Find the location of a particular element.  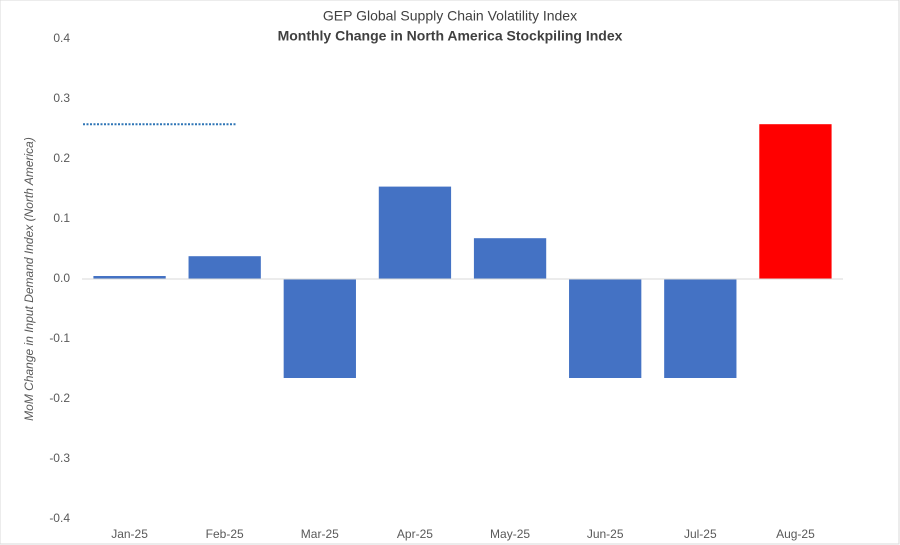

x-tick-label: Apr-25 is located at coordinates (415, 534).